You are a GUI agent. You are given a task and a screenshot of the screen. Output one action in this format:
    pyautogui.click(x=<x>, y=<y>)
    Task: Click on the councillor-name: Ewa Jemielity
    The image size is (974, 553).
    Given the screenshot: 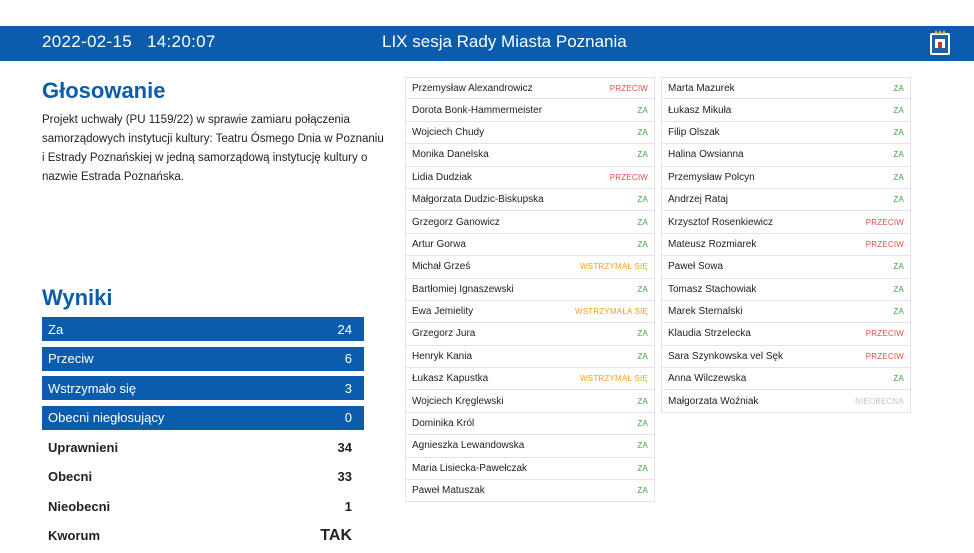 What is the action you would take?
    pyautogui.click(x=443, y=312)
    